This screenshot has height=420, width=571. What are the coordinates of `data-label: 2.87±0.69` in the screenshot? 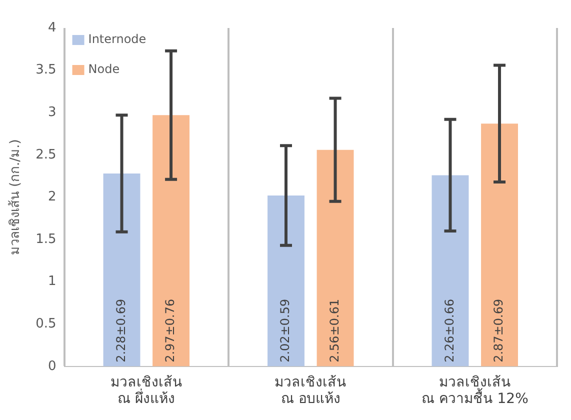 It's located at (499, 330).